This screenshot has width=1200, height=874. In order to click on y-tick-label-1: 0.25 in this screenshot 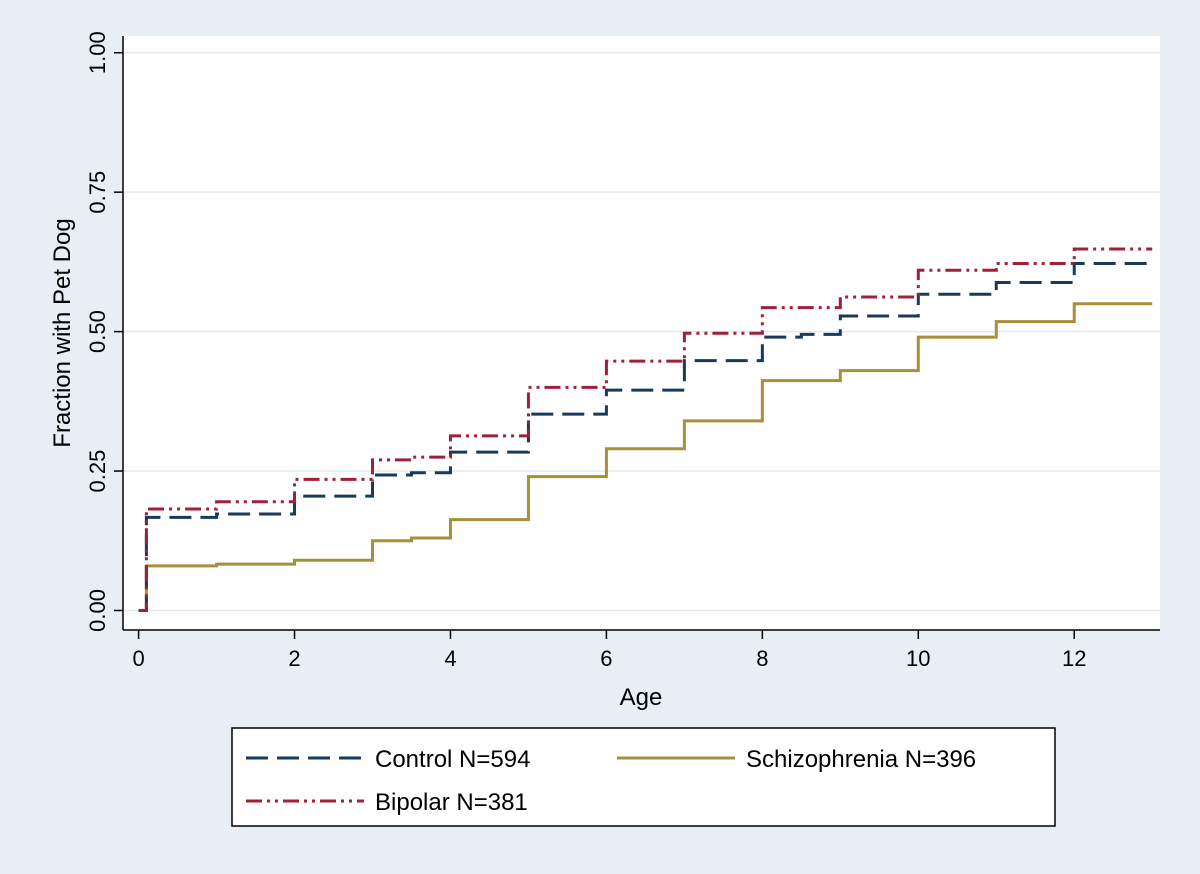, I will do `click(97, 471)`.